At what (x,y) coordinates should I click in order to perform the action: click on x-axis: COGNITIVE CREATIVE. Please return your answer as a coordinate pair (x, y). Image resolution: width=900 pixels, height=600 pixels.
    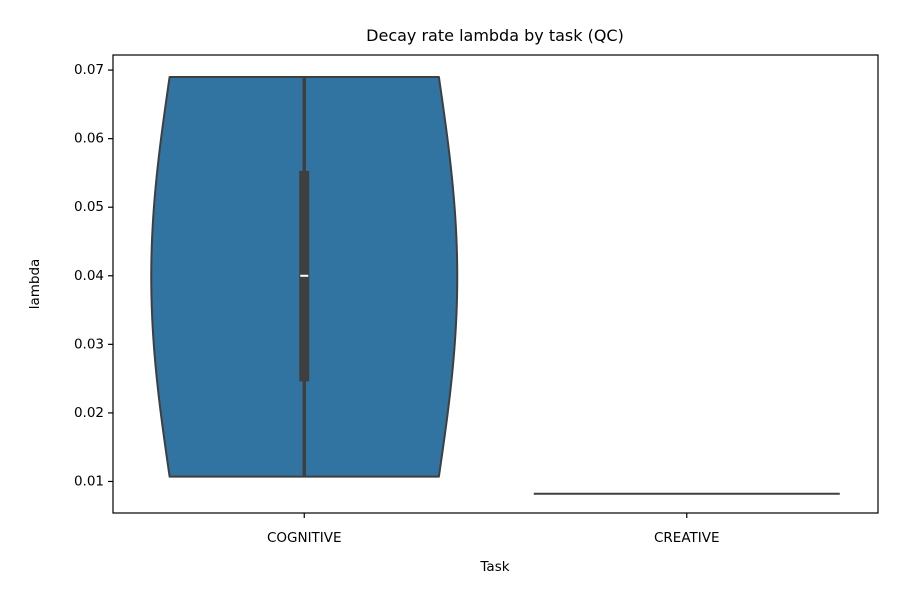
    Looking at the image, I should click on (493, 529).